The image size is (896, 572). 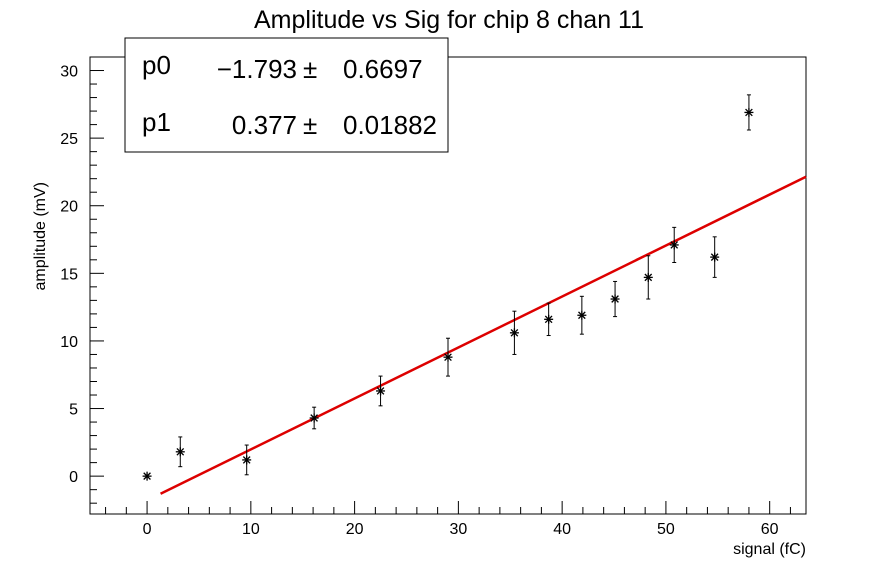 What do you see at coordinates (73, 410) in the screenshot?
I see `y-tick-label: 5` at bounding box center [73, 410].